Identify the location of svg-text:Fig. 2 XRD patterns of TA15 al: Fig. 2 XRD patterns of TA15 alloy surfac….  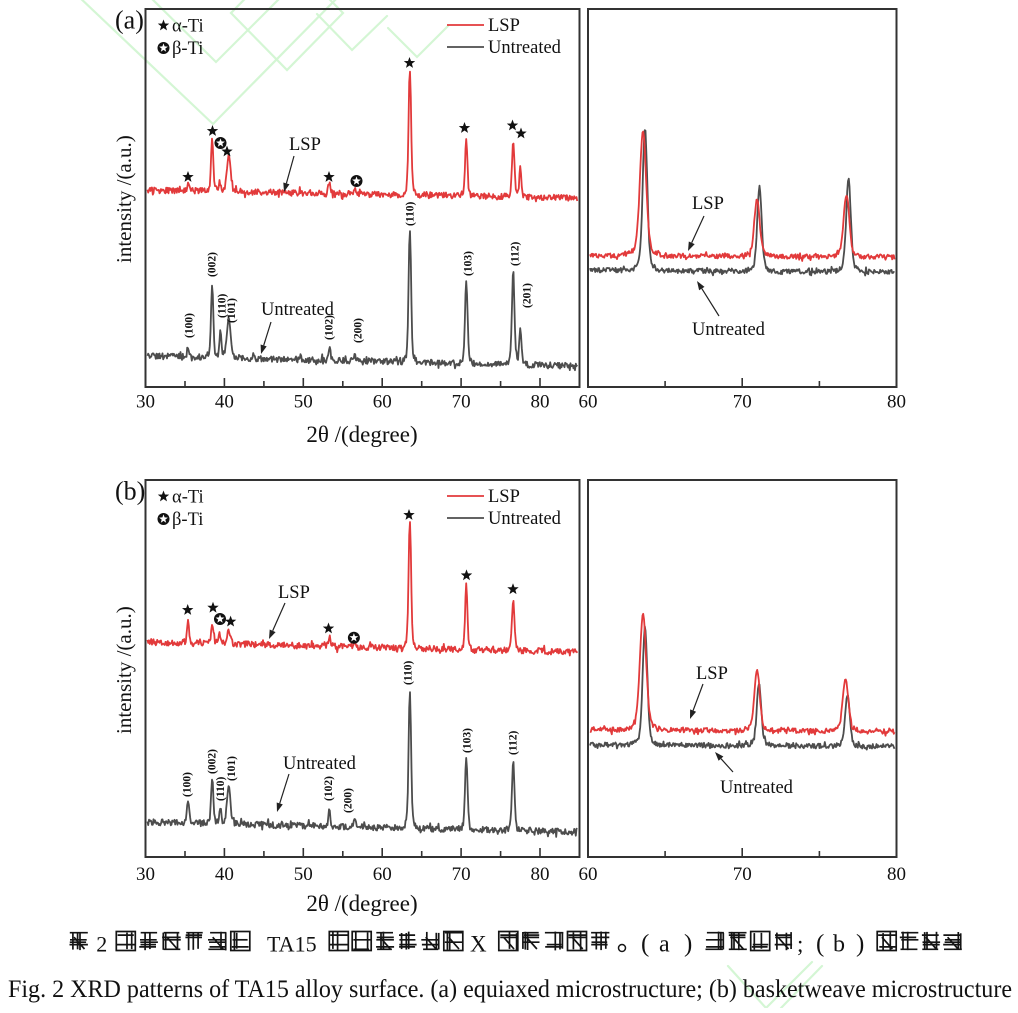
(510, 989).